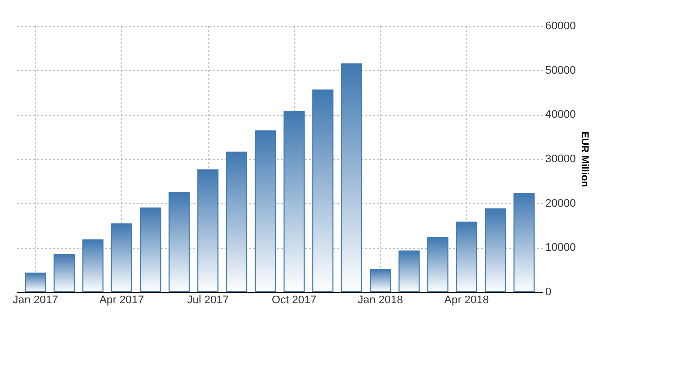 Image resolution: width=700 pixels, height=375 pixels. I want to click on y-tick-label: 20000, so click(561, 204).